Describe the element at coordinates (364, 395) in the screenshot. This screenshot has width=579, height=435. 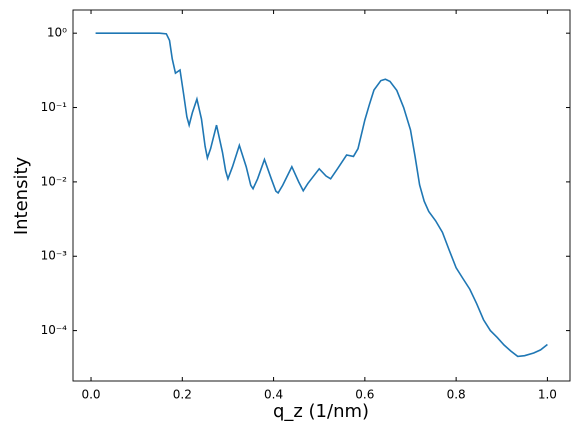
I see `x-tick-label: 0.6` at that location.